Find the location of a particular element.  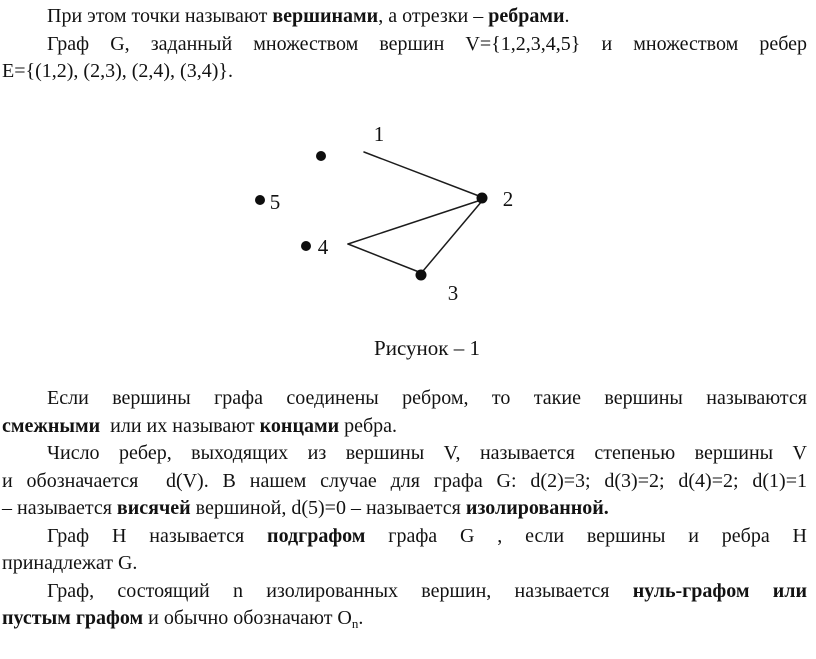

text-run: – называется is located at coordinates (59, 508).